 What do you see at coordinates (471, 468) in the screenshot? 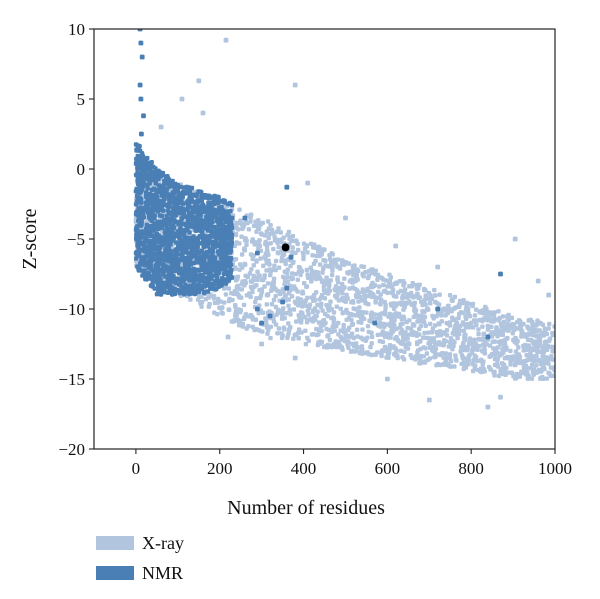
I see `x-tick-label: 800` at bounding box center [471, 468].